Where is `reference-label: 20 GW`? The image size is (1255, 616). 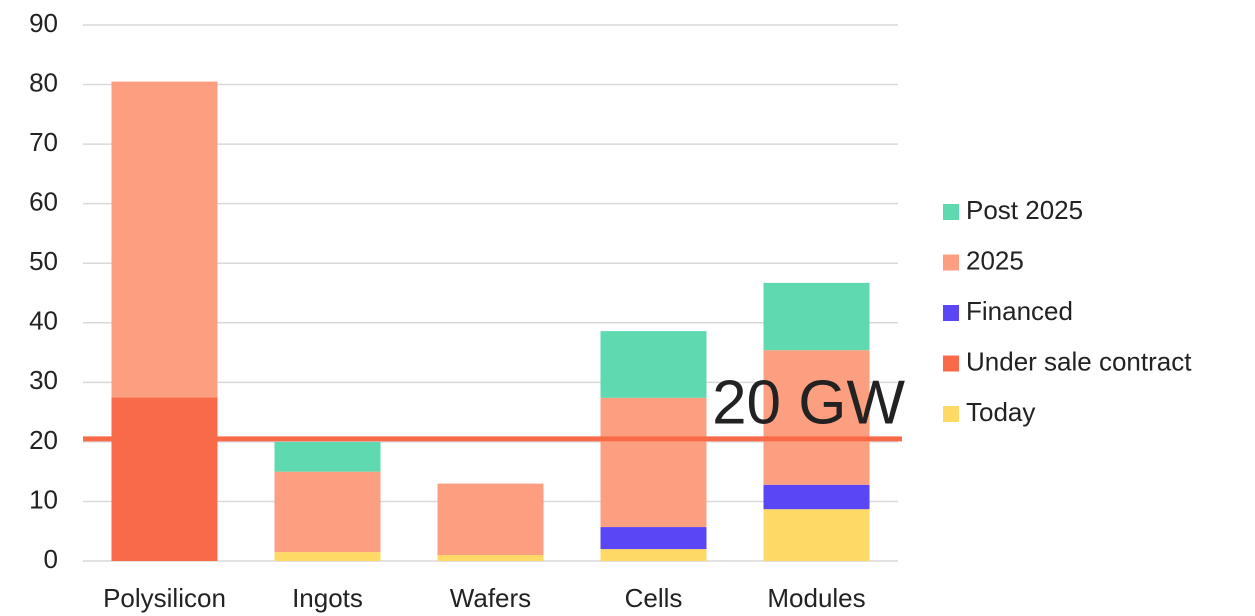 reference-label: 20 GW is located at coordinates (808, 402).